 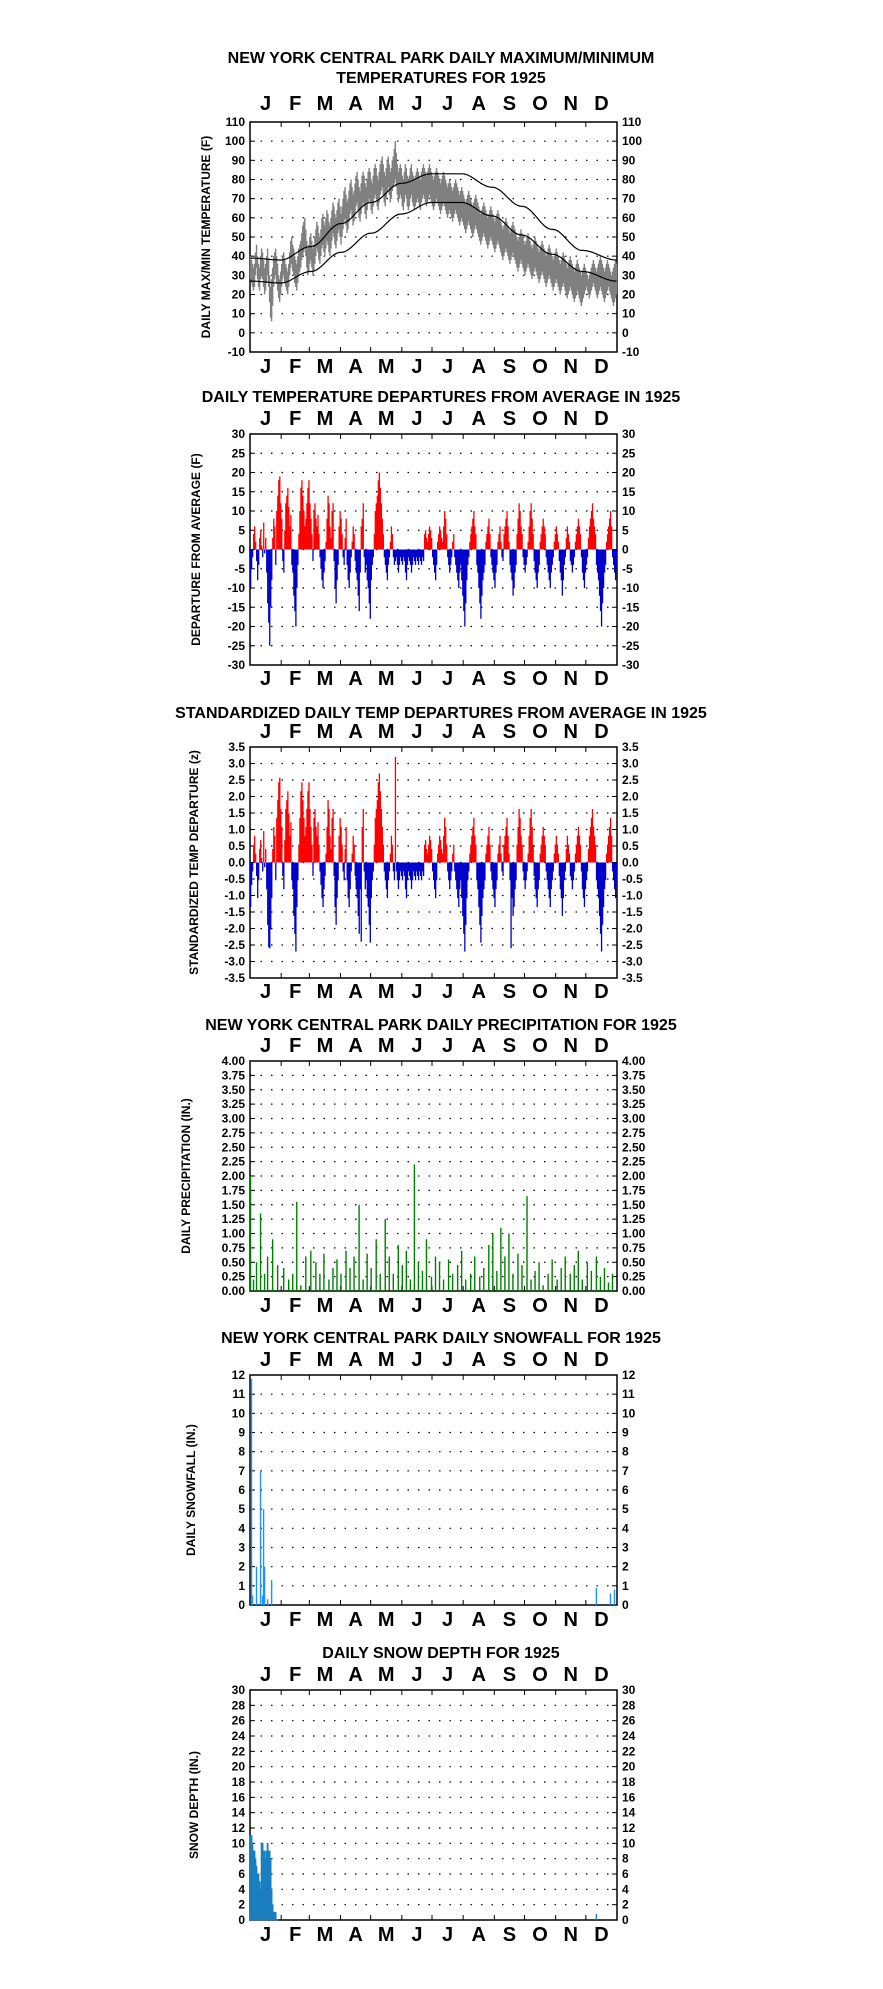 I want to click on month-label-bottom: N, so click(x=571, y=679).